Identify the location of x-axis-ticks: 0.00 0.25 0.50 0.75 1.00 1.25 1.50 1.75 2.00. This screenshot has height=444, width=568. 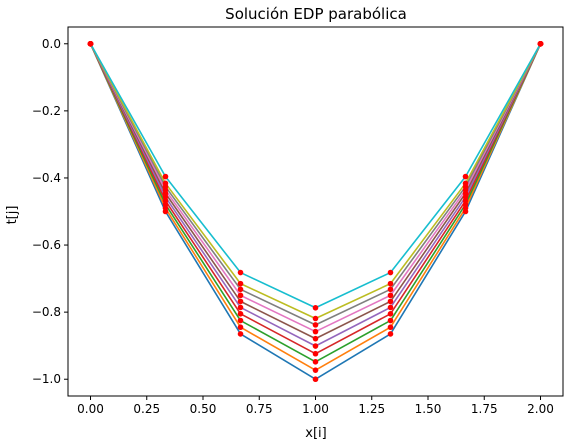
(315, 406).